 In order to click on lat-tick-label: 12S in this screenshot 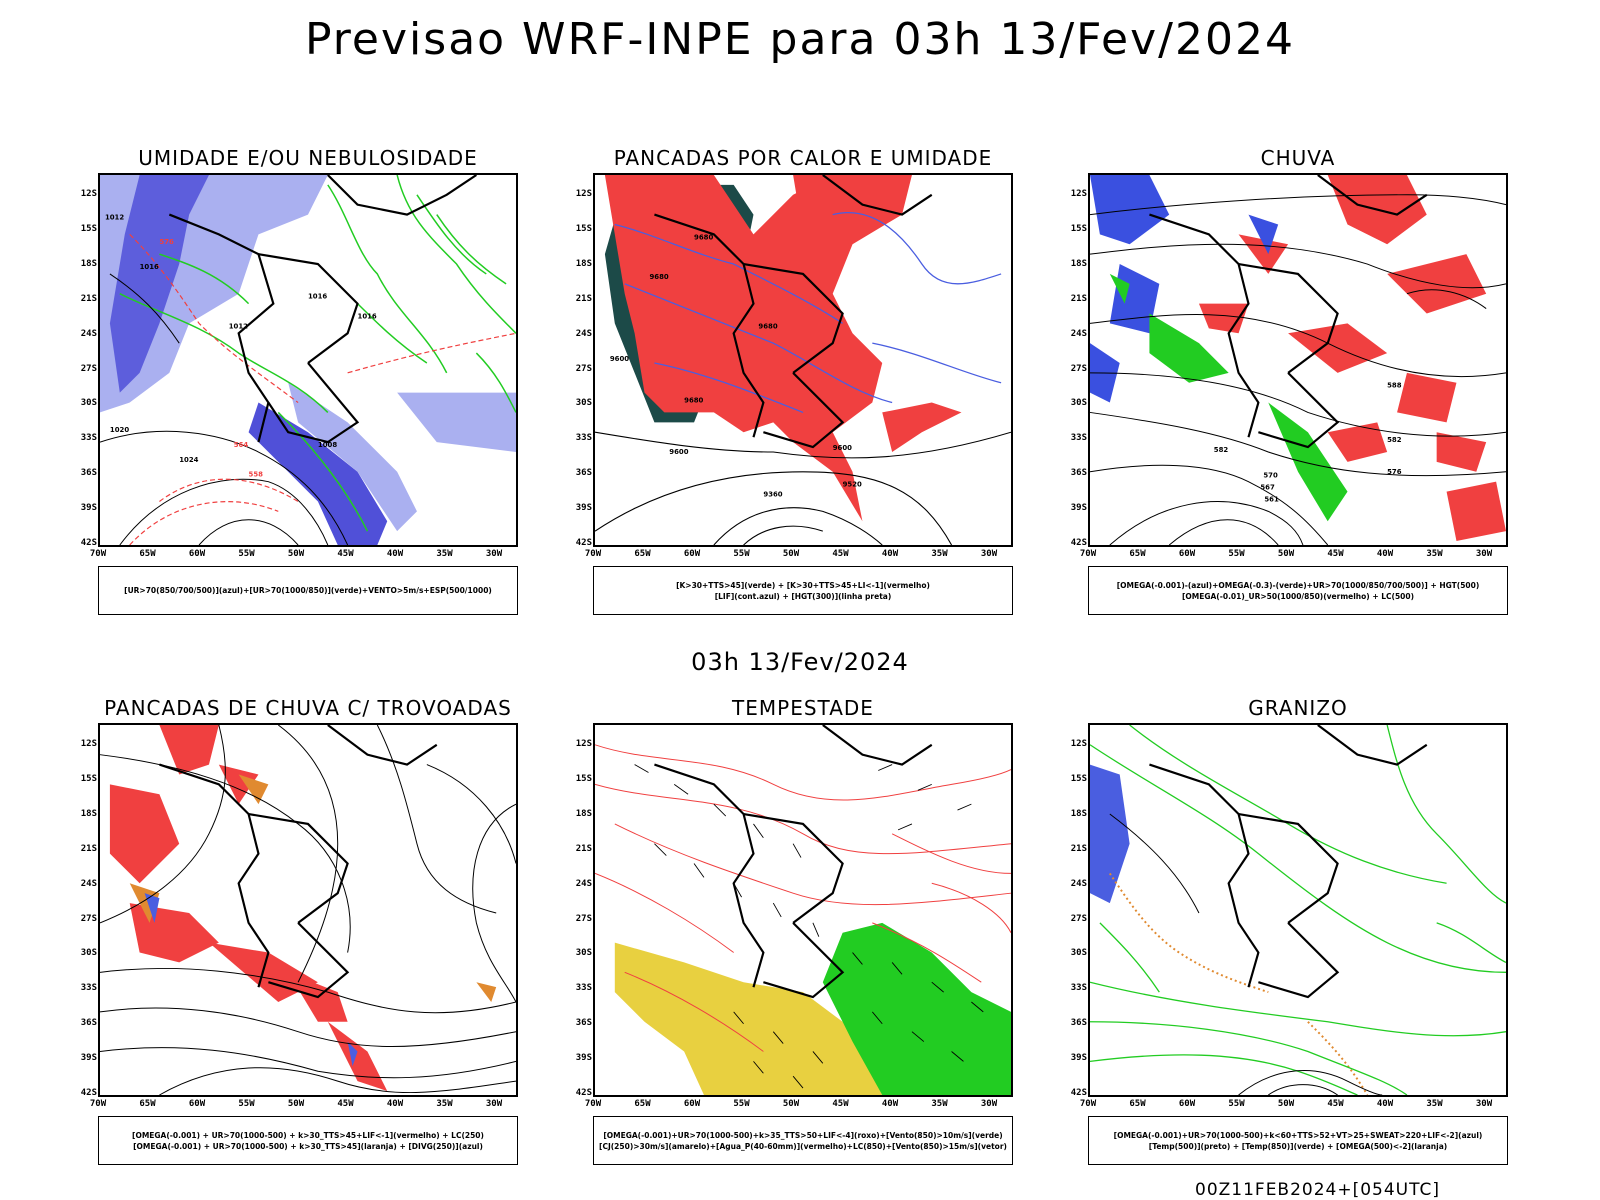, I will do `click(88, 194)`.